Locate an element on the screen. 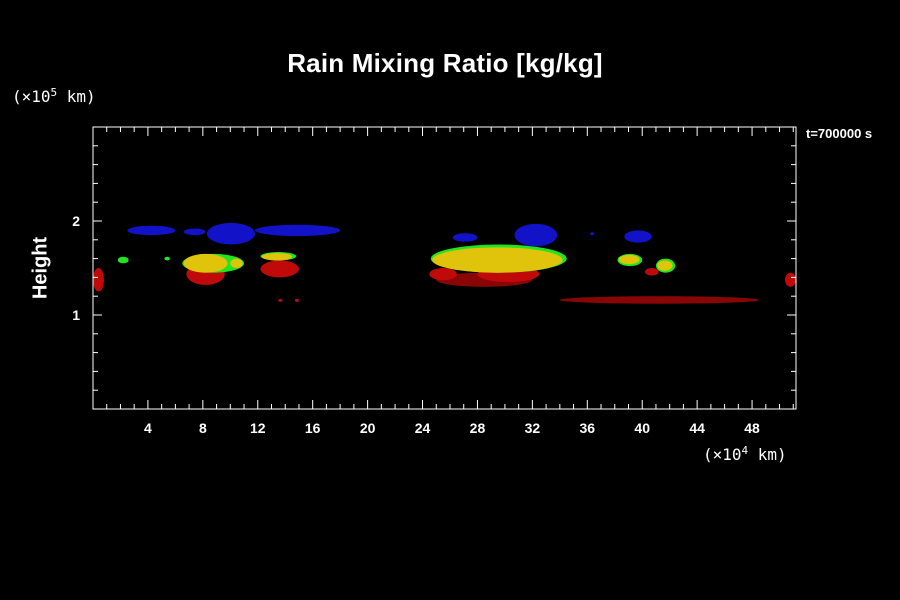 This screenshot has height=600, width=900. chart-title: Rain Mixing Ratio [kg/kg] is located at coordinates (445, 63).